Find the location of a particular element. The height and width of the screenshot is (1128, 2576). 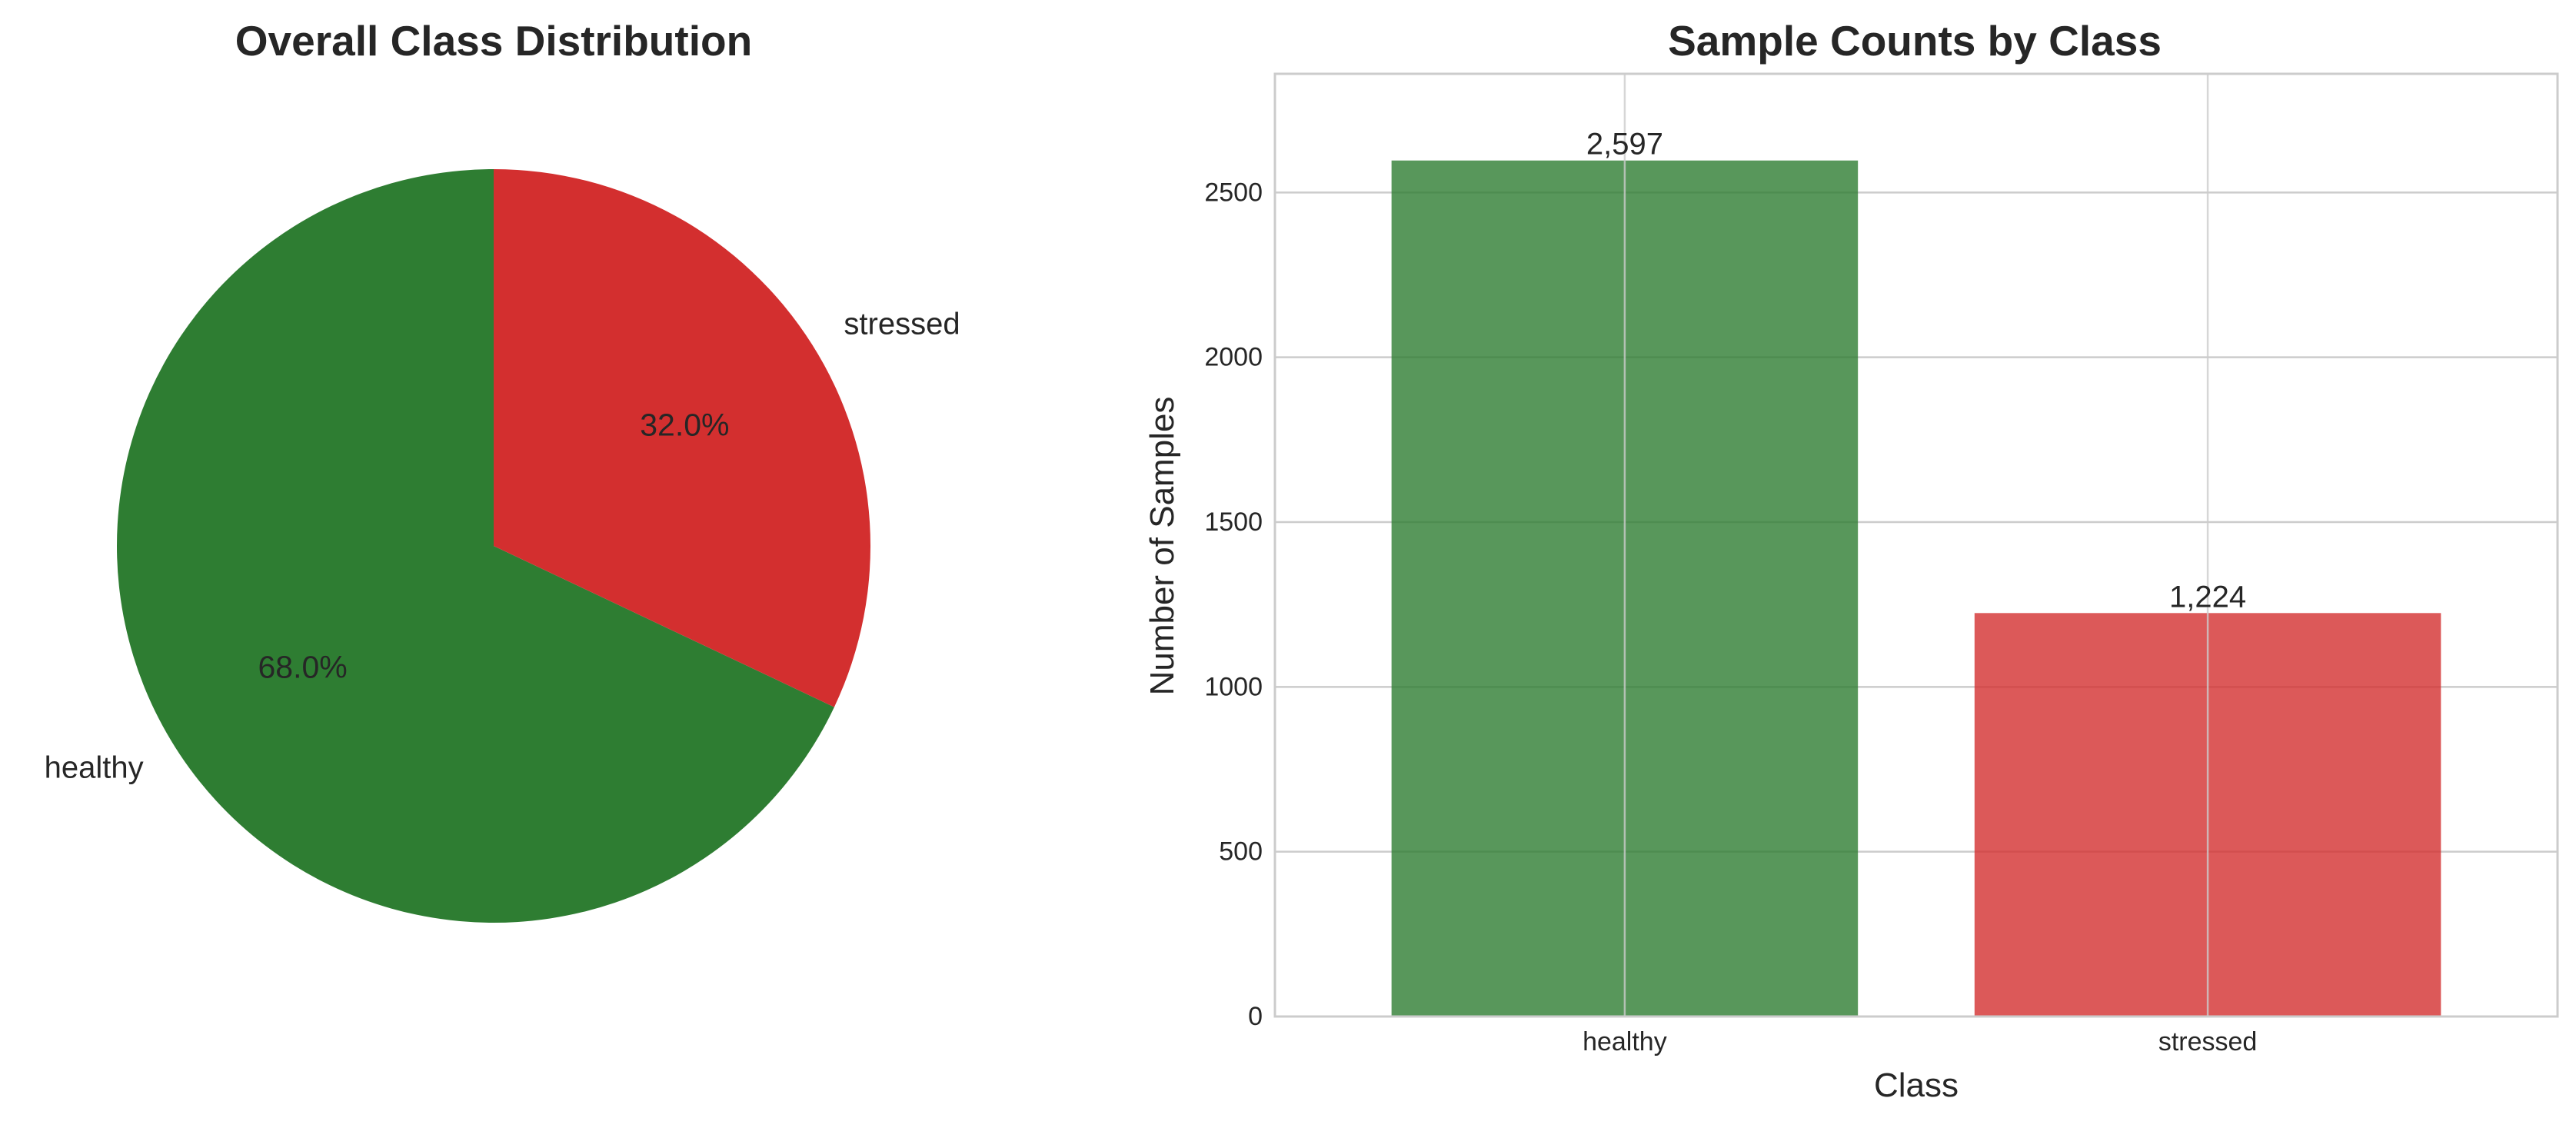

y-tick-label: 2000 is located at coordinates (1233, 357).